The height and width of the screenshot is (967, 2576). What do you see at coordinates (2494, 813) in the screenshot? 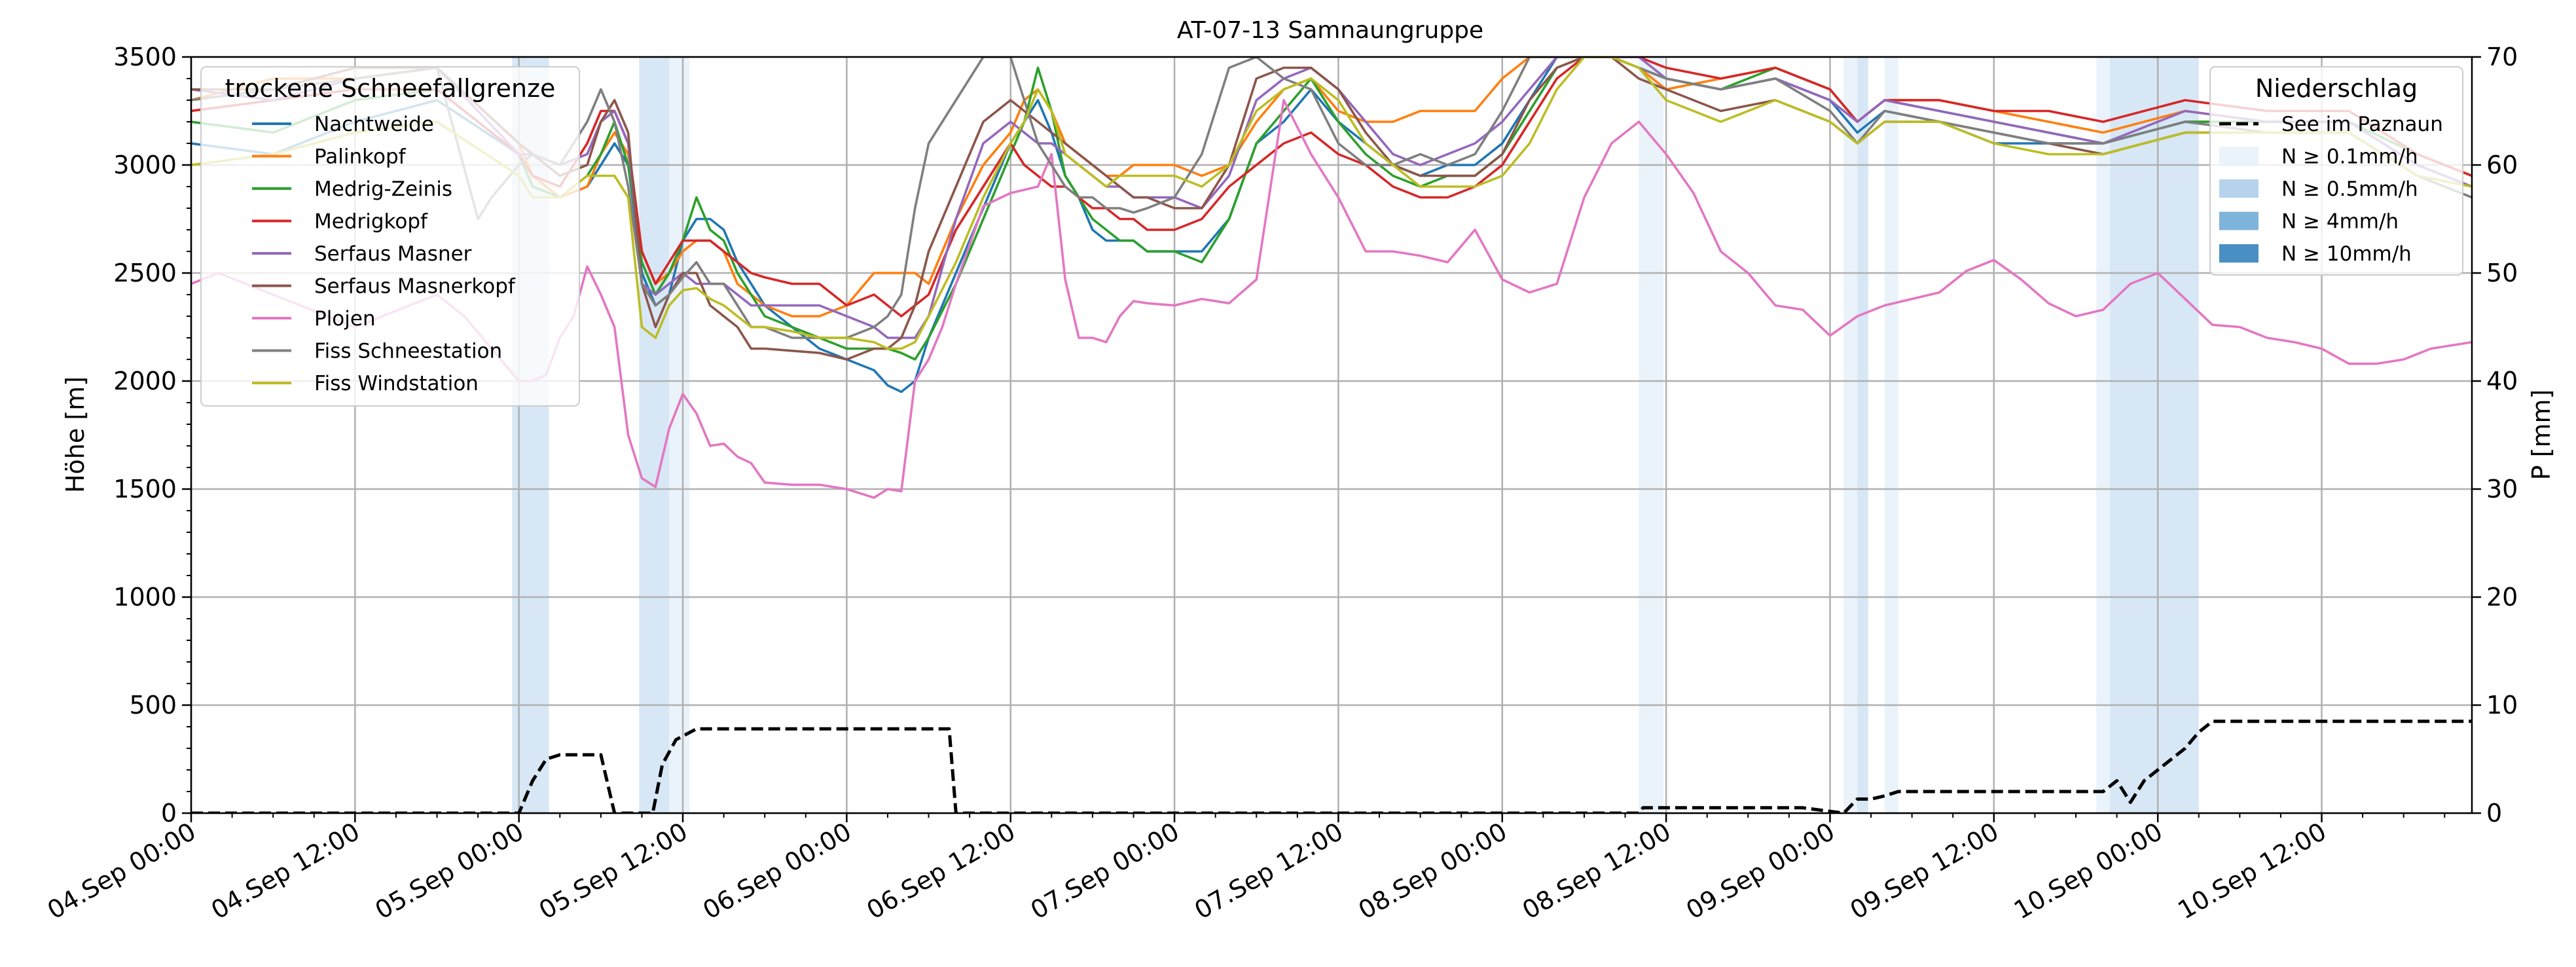
I see `y2-tick-label: 0` at bounding box center [2494, 813].